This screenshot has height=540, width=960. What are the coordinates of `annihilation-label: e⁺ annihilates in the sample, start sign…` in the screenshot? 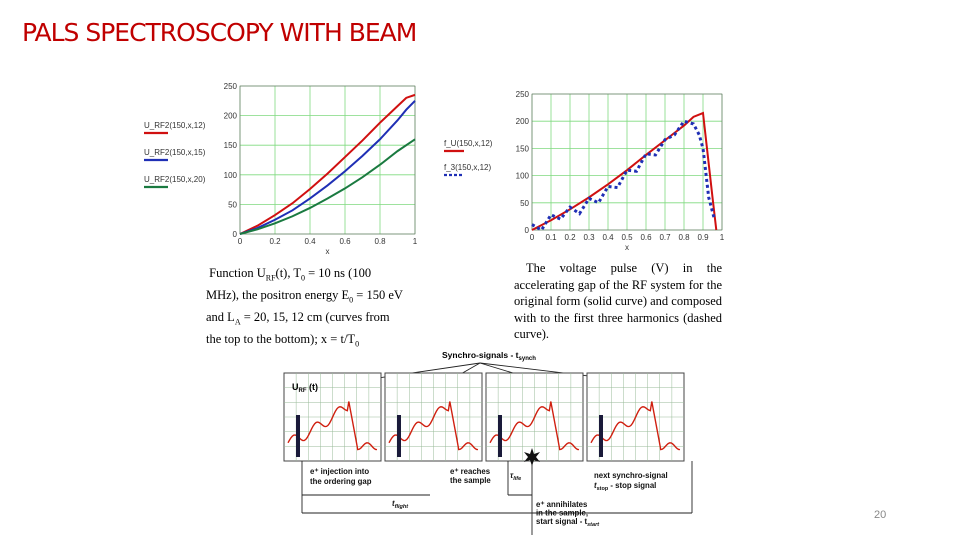 It's located at (568, 514).